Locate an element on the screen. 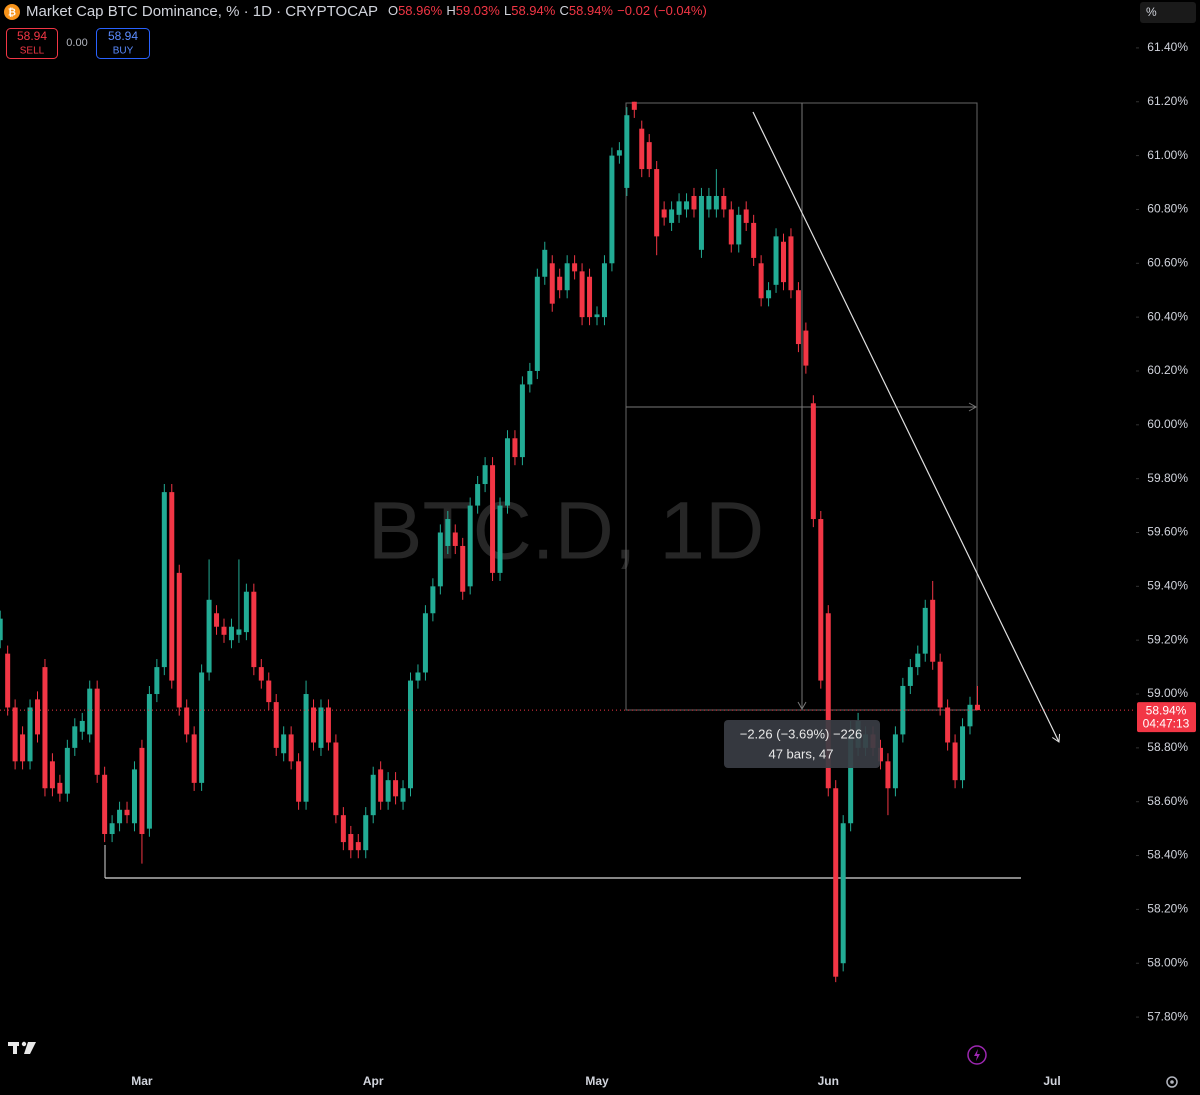 This screenshot has width=1200, height=1095. h-value: 59.03% is located at coordinates (478, 10).